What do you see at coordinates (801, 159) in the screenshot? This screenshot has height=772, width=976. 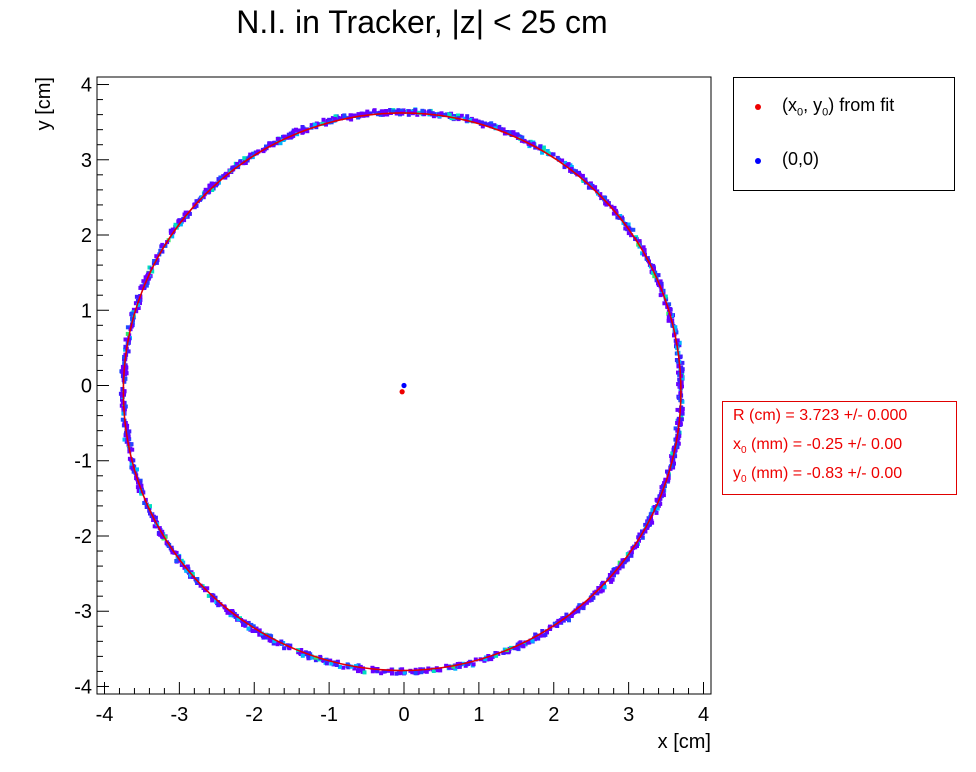 I see `legend-label-origin: (0,0)` at bounding box center [801, 159].